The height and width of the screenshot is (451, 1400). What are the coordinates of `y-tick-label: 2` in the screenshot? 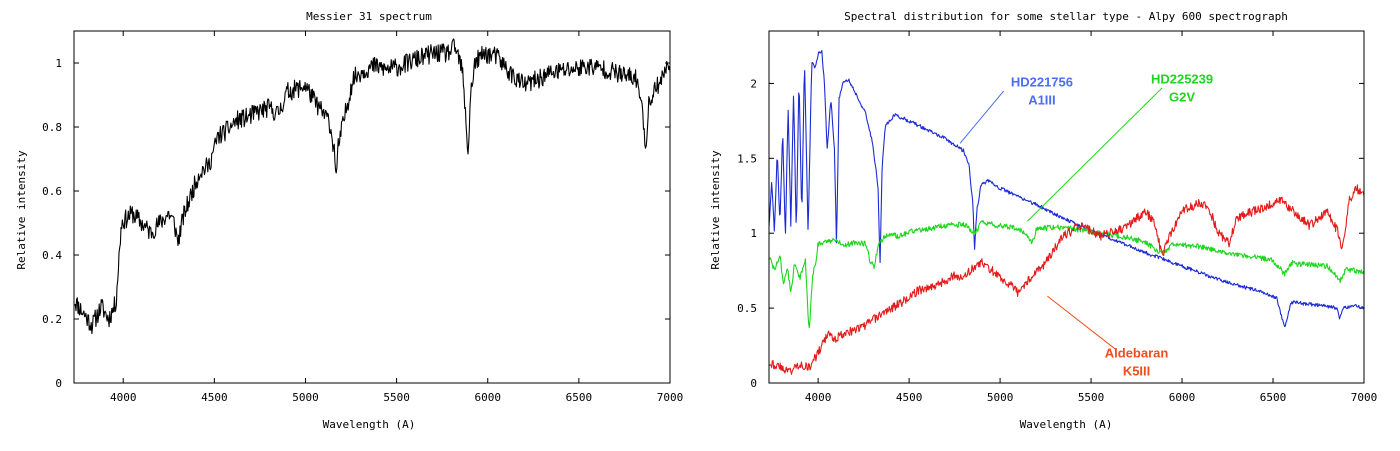 It's located at (753, 83).